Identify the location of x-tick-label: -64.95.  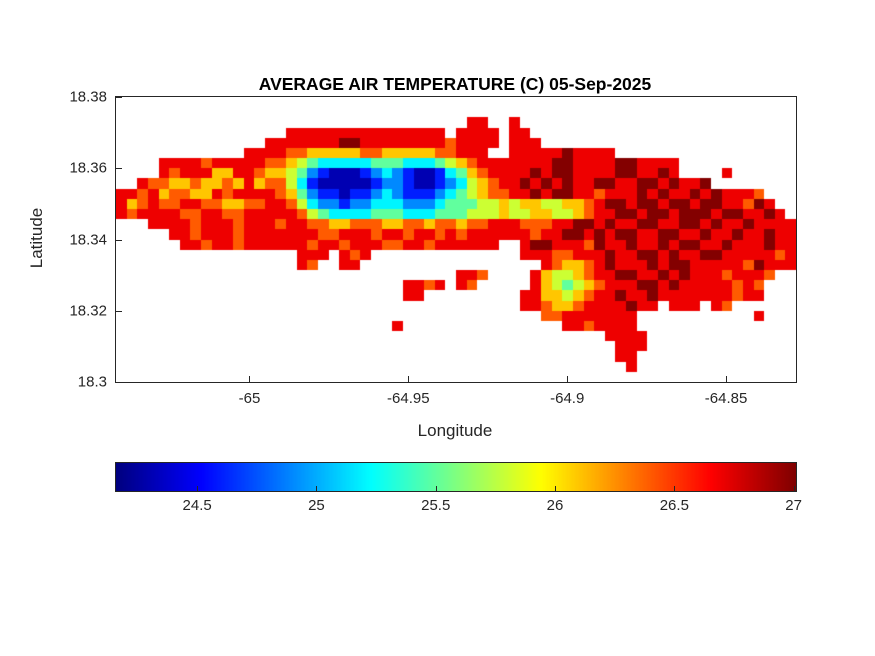
(408, 398).